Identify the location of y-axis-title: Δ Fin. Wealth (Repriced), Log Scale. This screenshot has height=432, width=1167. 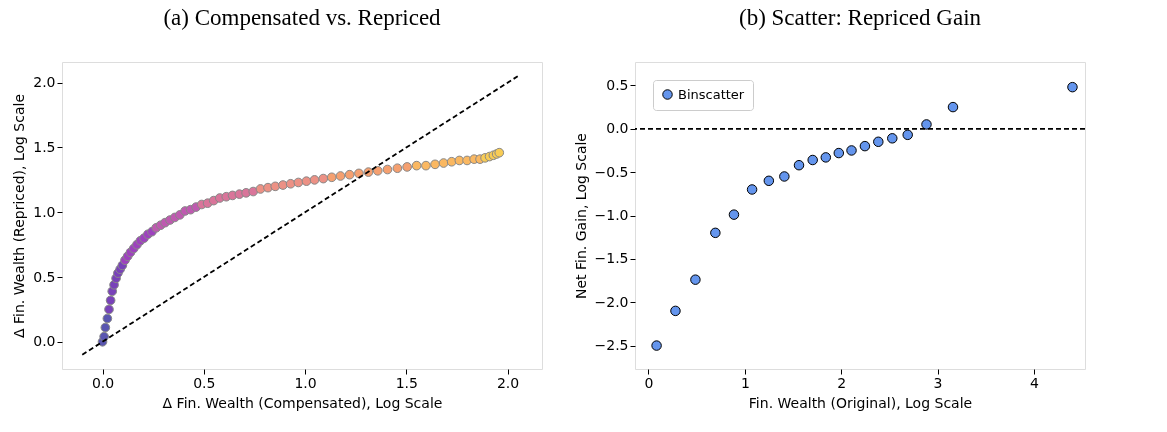
(19, 216).